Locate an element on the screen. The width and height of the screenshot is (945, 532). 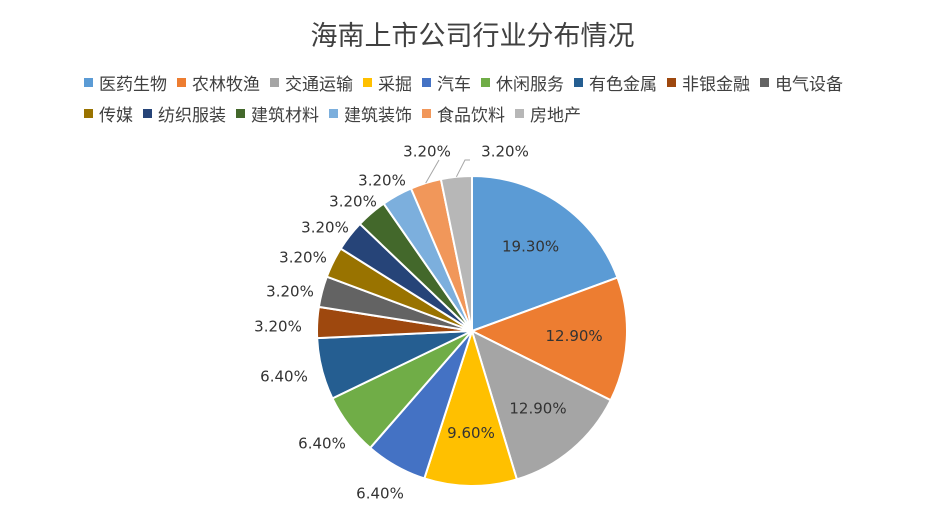
legend-label: 有色金属 is located at coordinates (623, 85).